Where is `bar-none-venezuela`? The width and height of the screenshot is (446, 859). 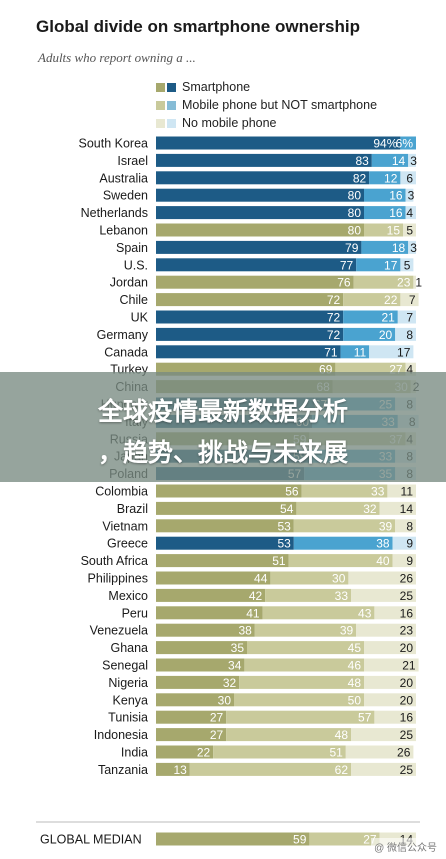 bar-none-venezuela is located at coordinates (386, 630).